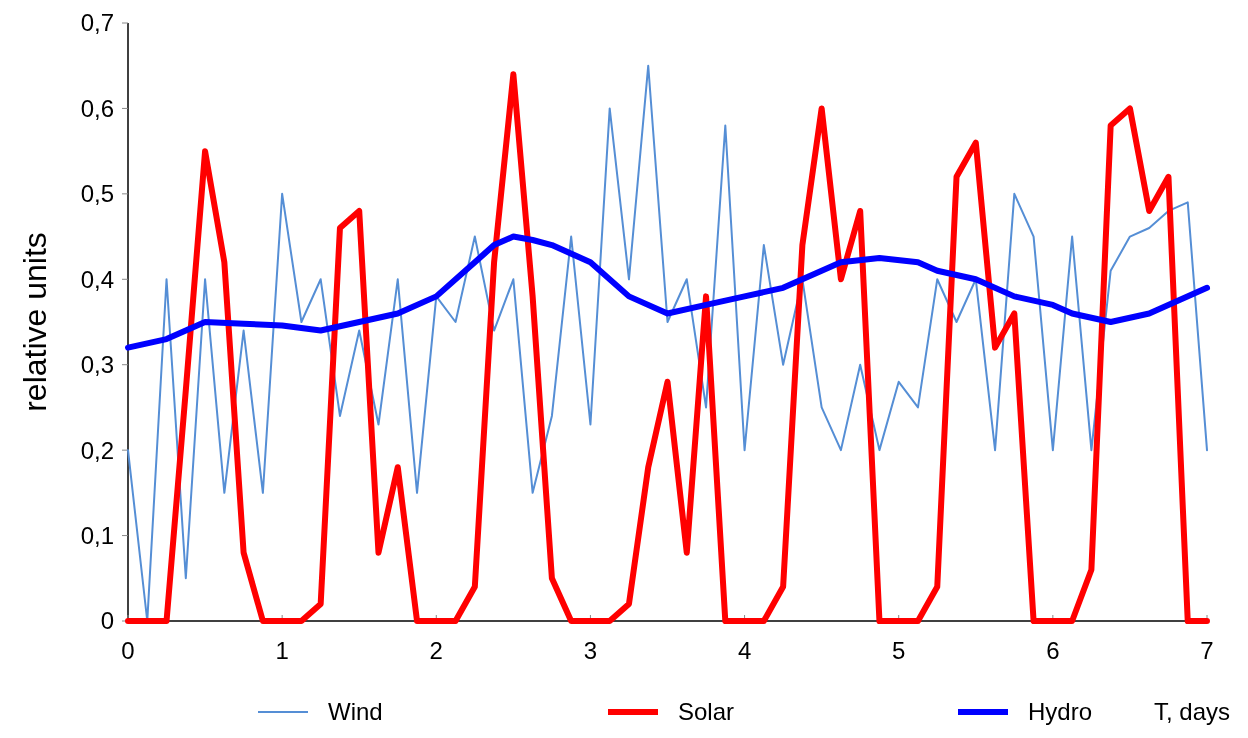 Image resolution: width=1248 pixels, height=738 pixels. What do you see at coordinates (1060, 711) in the screenshot?
I see `legend-label: Hydro` at bounding box center [1060, 711].